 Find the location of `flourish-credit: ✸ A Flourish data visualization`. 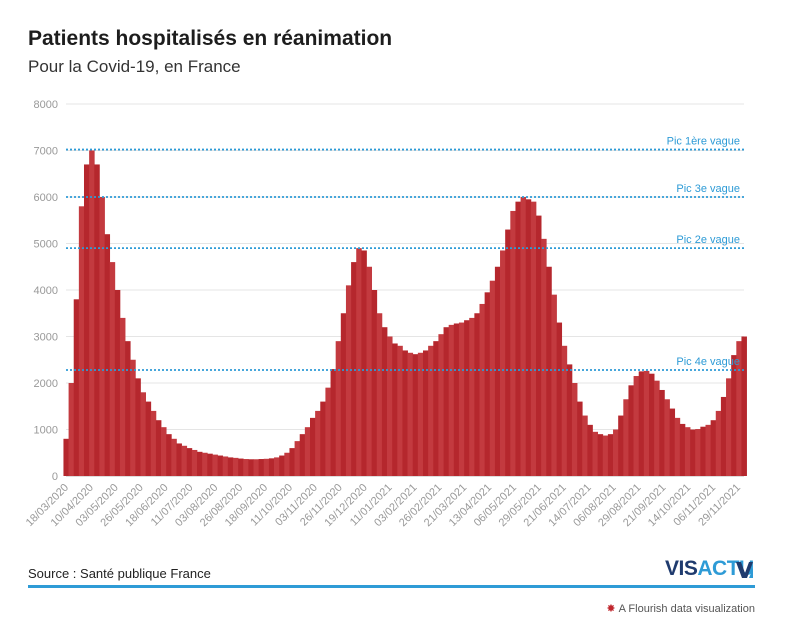

flourish-credit: ✸ A Flourish data visualization is located at coordinates (680, 608).